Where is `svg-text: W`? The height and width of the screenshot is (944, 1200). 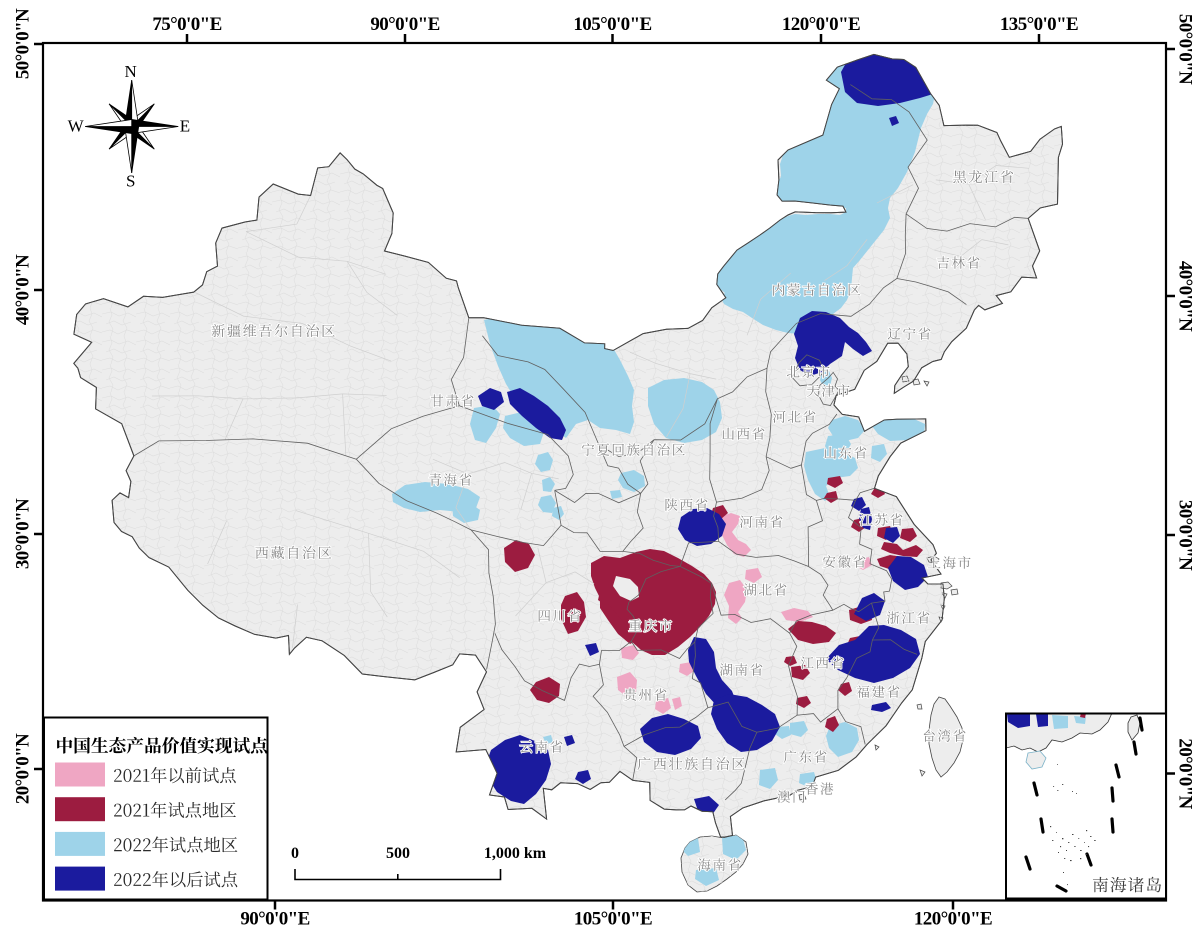
svg-text: W is located at coordinates (76, 126).